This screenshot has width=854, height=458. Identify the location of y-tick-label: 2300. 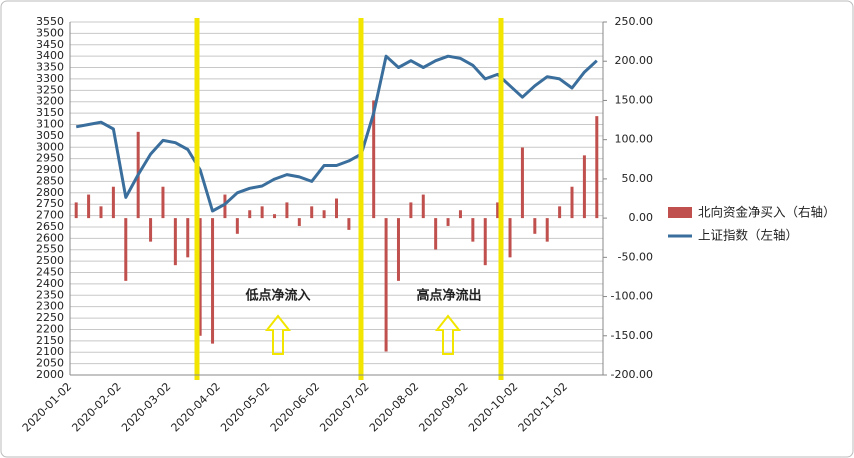
(50, 306).